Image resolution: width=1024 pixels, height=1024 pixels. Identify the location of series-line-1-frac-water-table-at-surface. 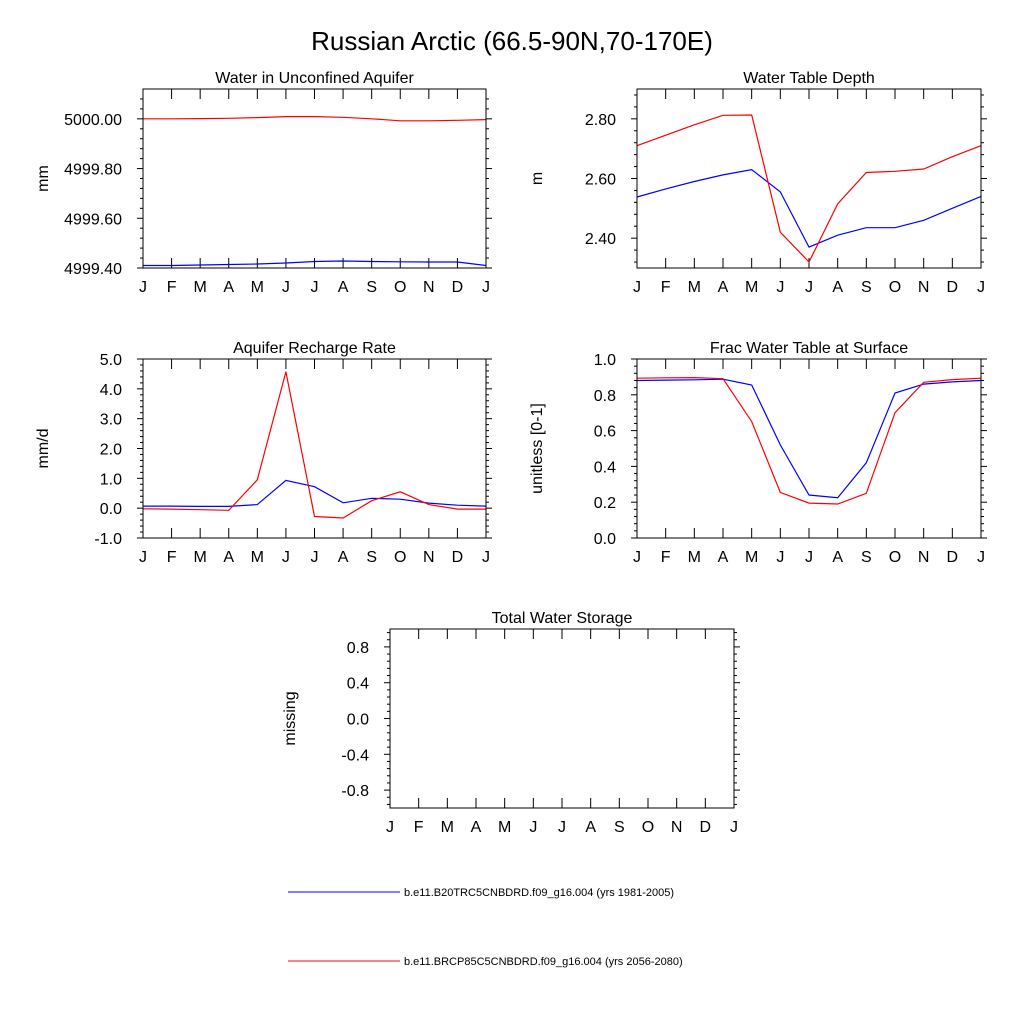
(809, 438).